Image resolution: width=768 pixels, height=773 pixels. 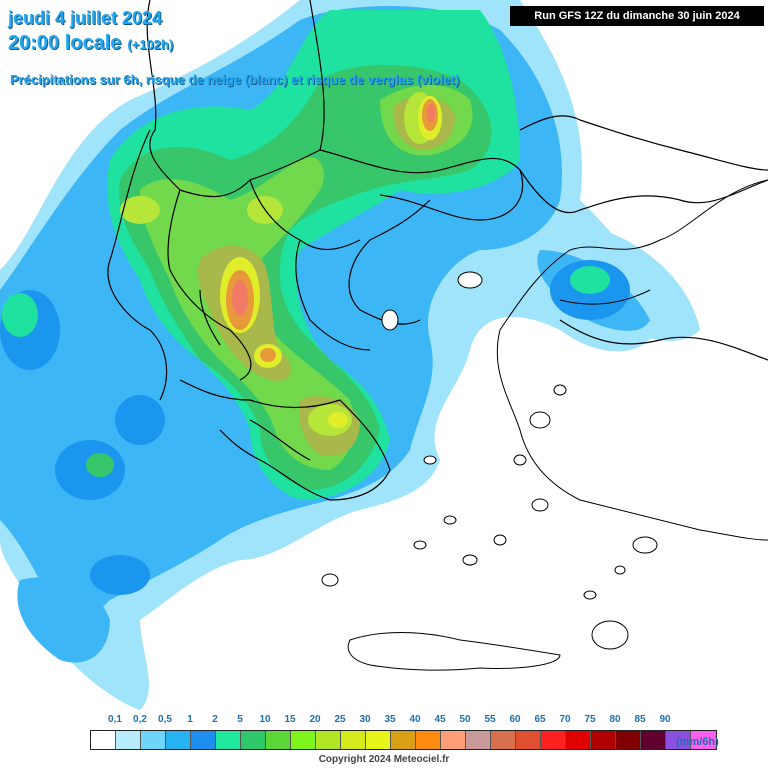 What do you see at coordinates (665, 719) in the screenshot?
I see `legend-tick-label: 90` at bounding box center [665, 719].